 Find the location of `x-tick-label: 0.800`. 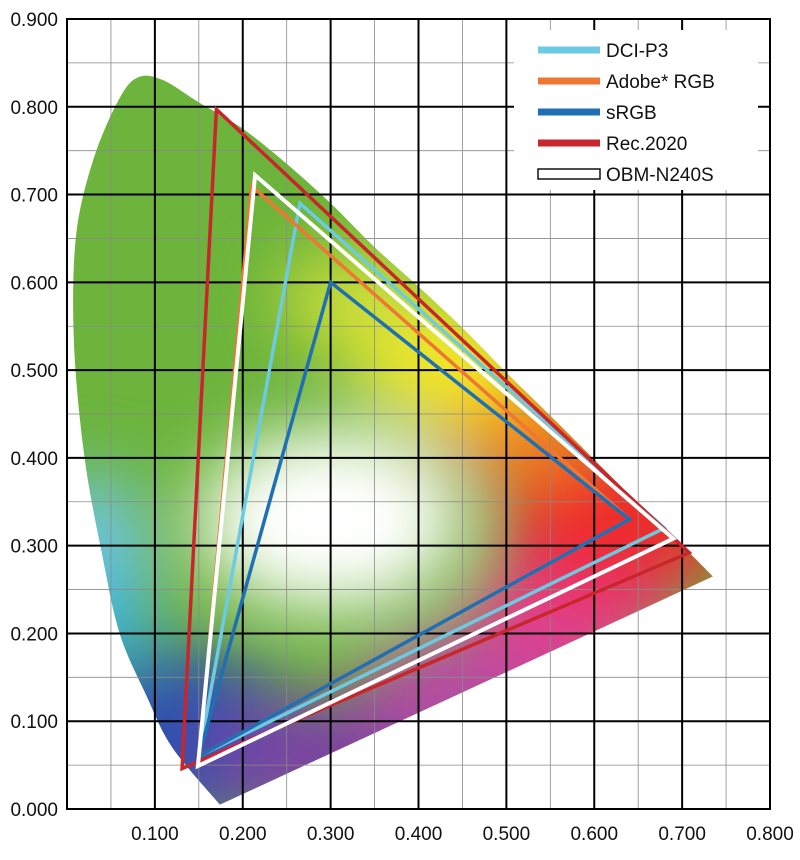

x-tick-label: 0.800 is located at coordinates (770, 834).